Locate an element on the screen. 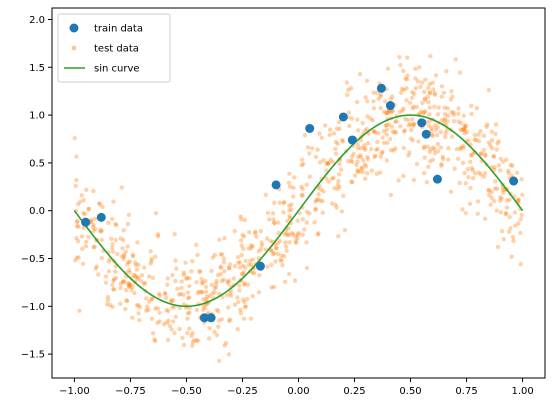  x-tick-label: 0.50 is located at coordinates (410, 391).